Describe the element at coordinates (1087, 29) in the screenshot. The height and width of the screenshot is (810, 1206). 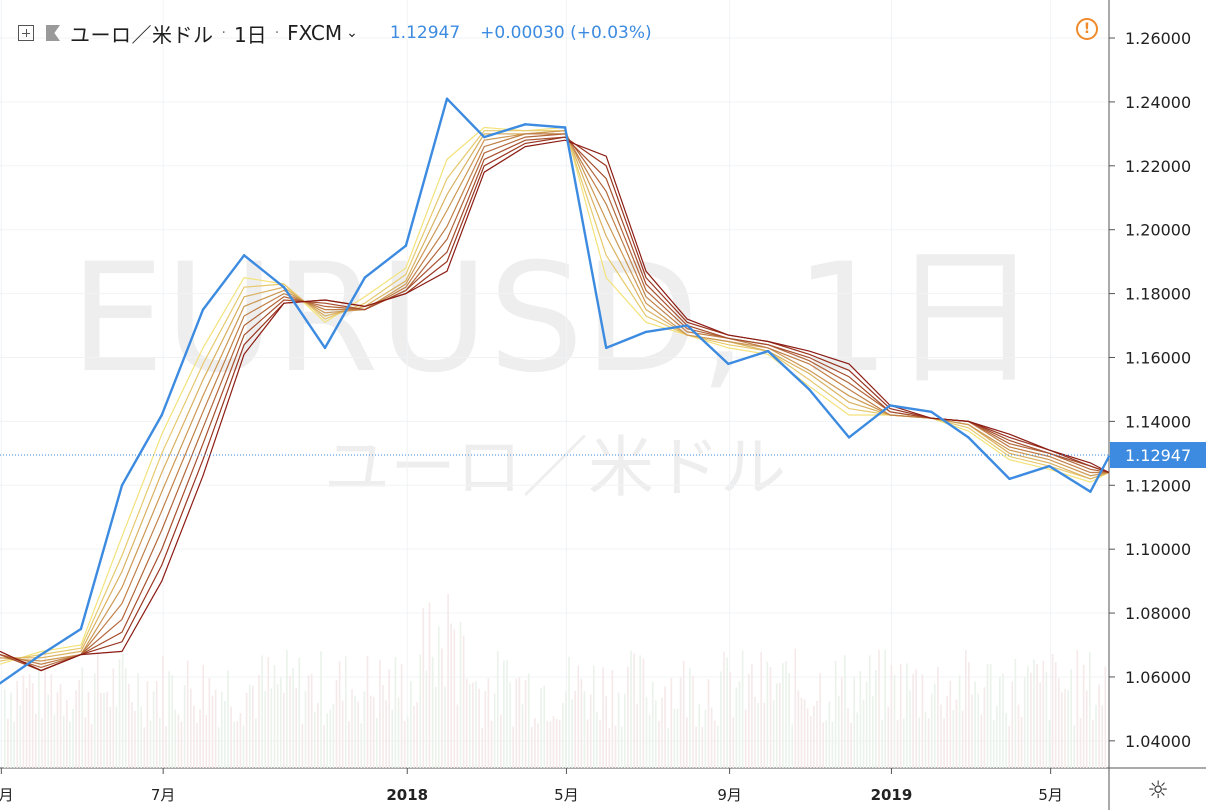
I see `warning-icon: !` at that location.